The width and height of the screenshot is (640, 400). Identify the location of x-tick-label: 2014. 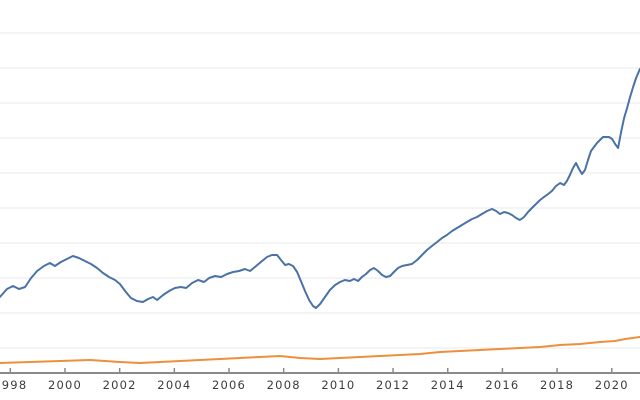
(448, 385).